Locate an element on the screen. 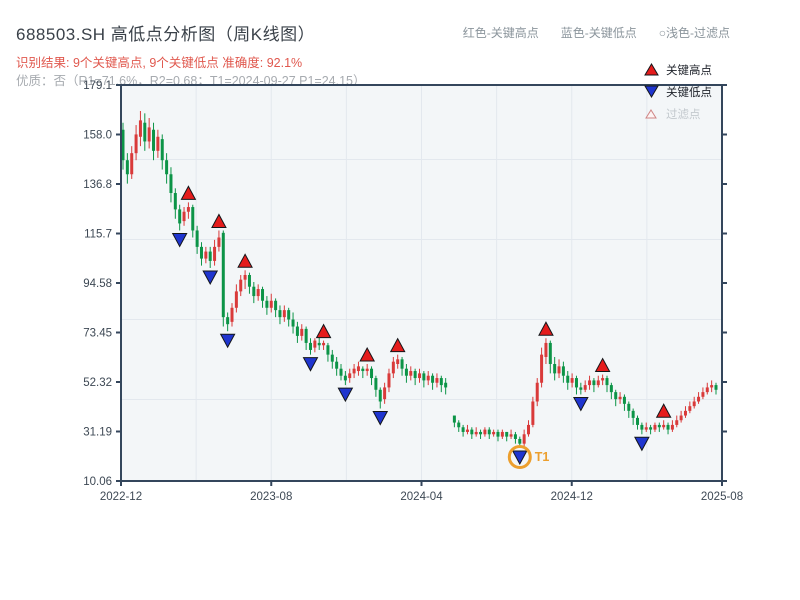 Image resolution: width=800 pixels, height=600 pixels. t1-label: T1 is located at coordinates (542, 457).